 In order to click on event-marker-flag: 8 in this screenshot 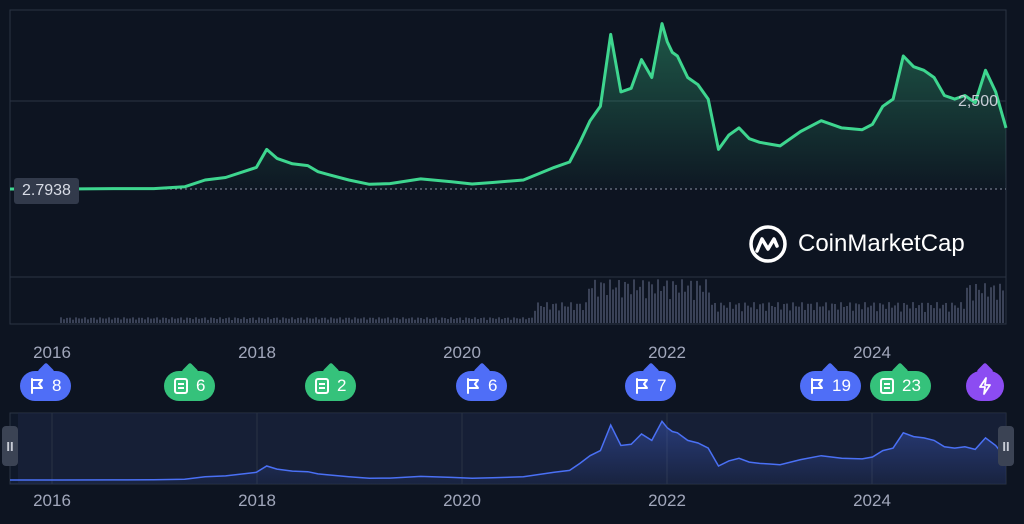, I will do `click(46, 386)`.